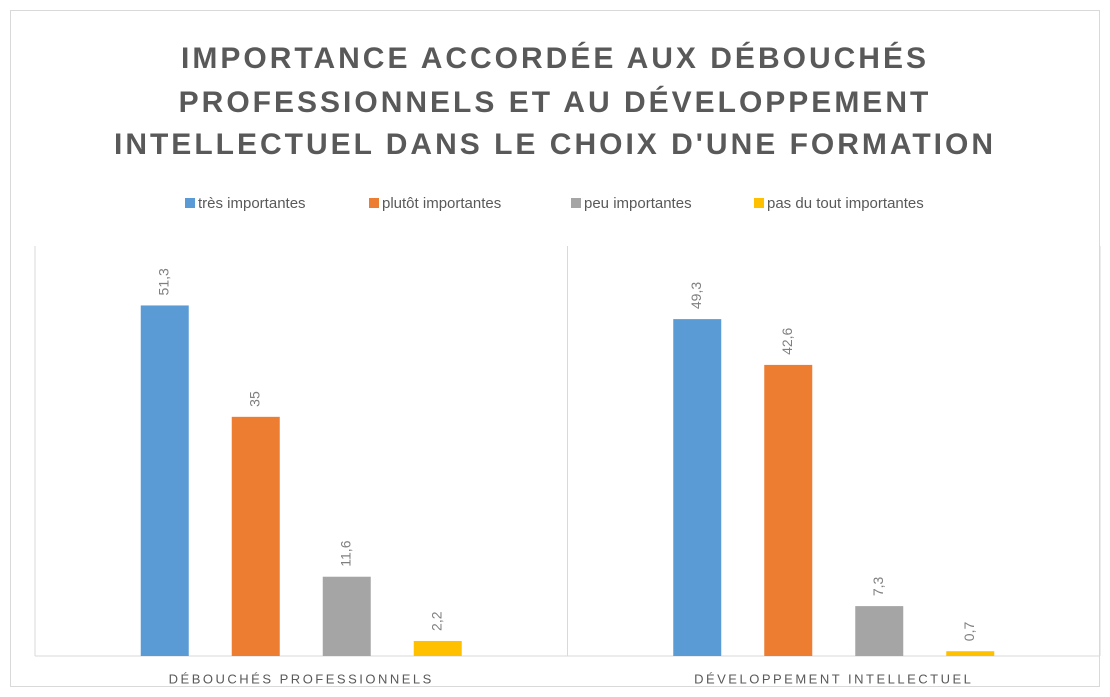  Describe the element at coordinates (555, 58) in the screenshot. I see `chart-title: IMPORTANCE ACCORDÉE AUX DÉBOUCHÉS` at that location.